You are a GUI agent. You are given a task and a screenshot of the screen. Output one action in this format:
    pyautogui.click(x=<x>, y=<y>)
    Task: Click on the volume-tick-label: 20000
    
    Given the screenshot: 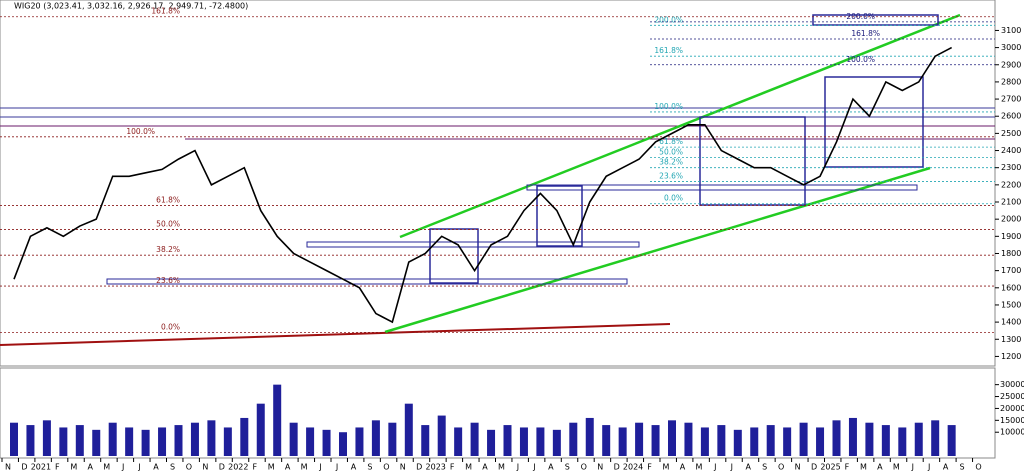 What is the action you would take?
    pyautogui.click(x=1012, y=408)
    